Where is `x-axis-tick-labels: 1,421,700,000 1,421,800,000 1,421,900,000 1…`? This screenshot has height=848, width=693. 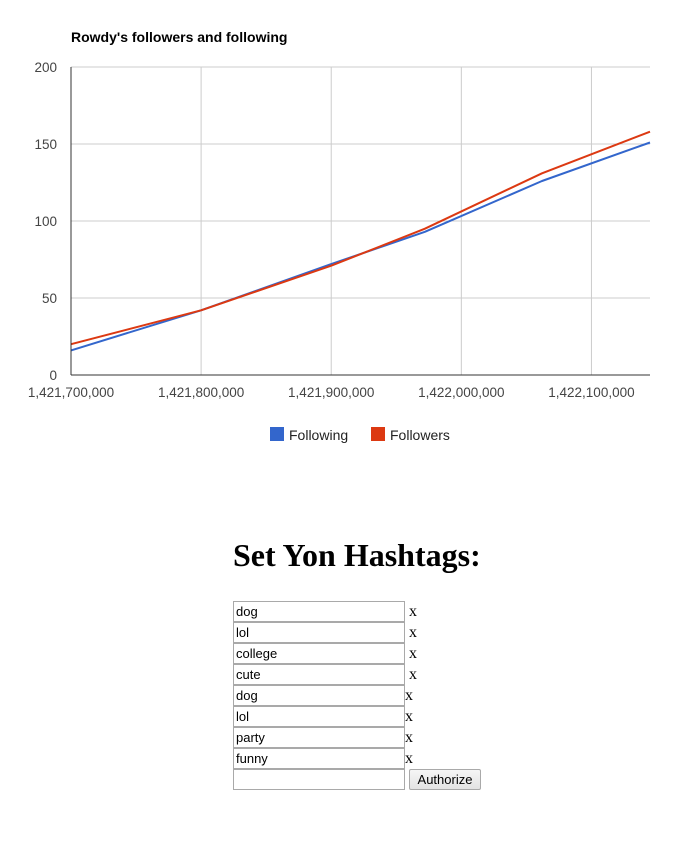 x-axis-tick-labels: 1,421,700,000 1,421,800,000 1,421,900,000 1… is located at coordinates (331, 392).